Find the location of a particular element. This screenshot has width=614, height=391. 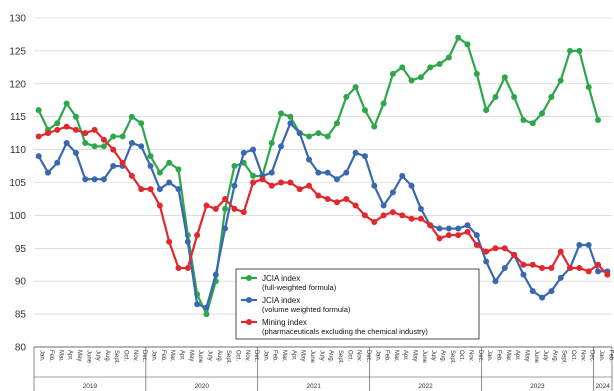

y-tick-label: 100 is located at coordinates (17, 216).